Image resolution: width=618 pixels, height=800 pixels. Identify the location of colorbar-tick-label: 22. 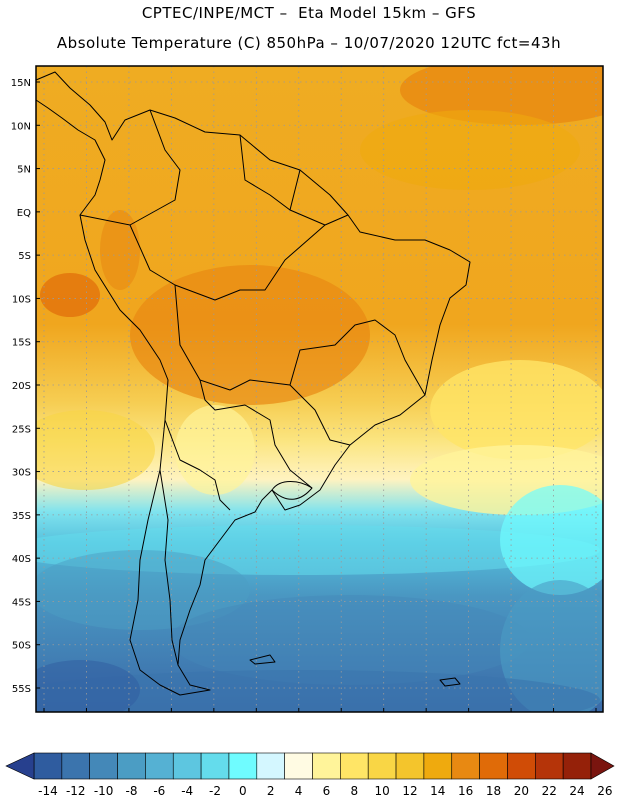
(549, 791).